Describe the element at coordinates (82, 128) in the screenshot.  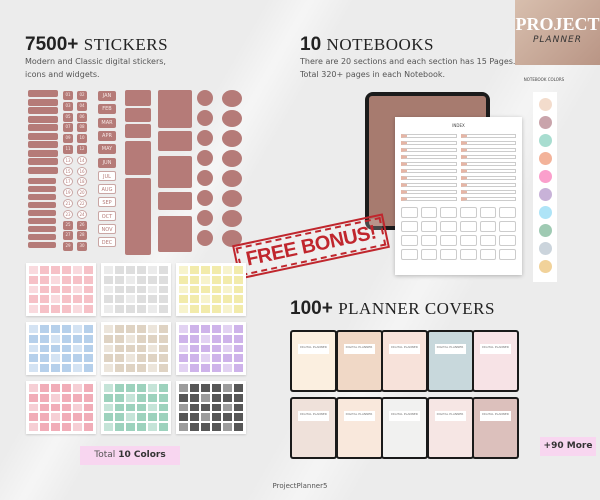
I see `number-sticker: 08` at that location.